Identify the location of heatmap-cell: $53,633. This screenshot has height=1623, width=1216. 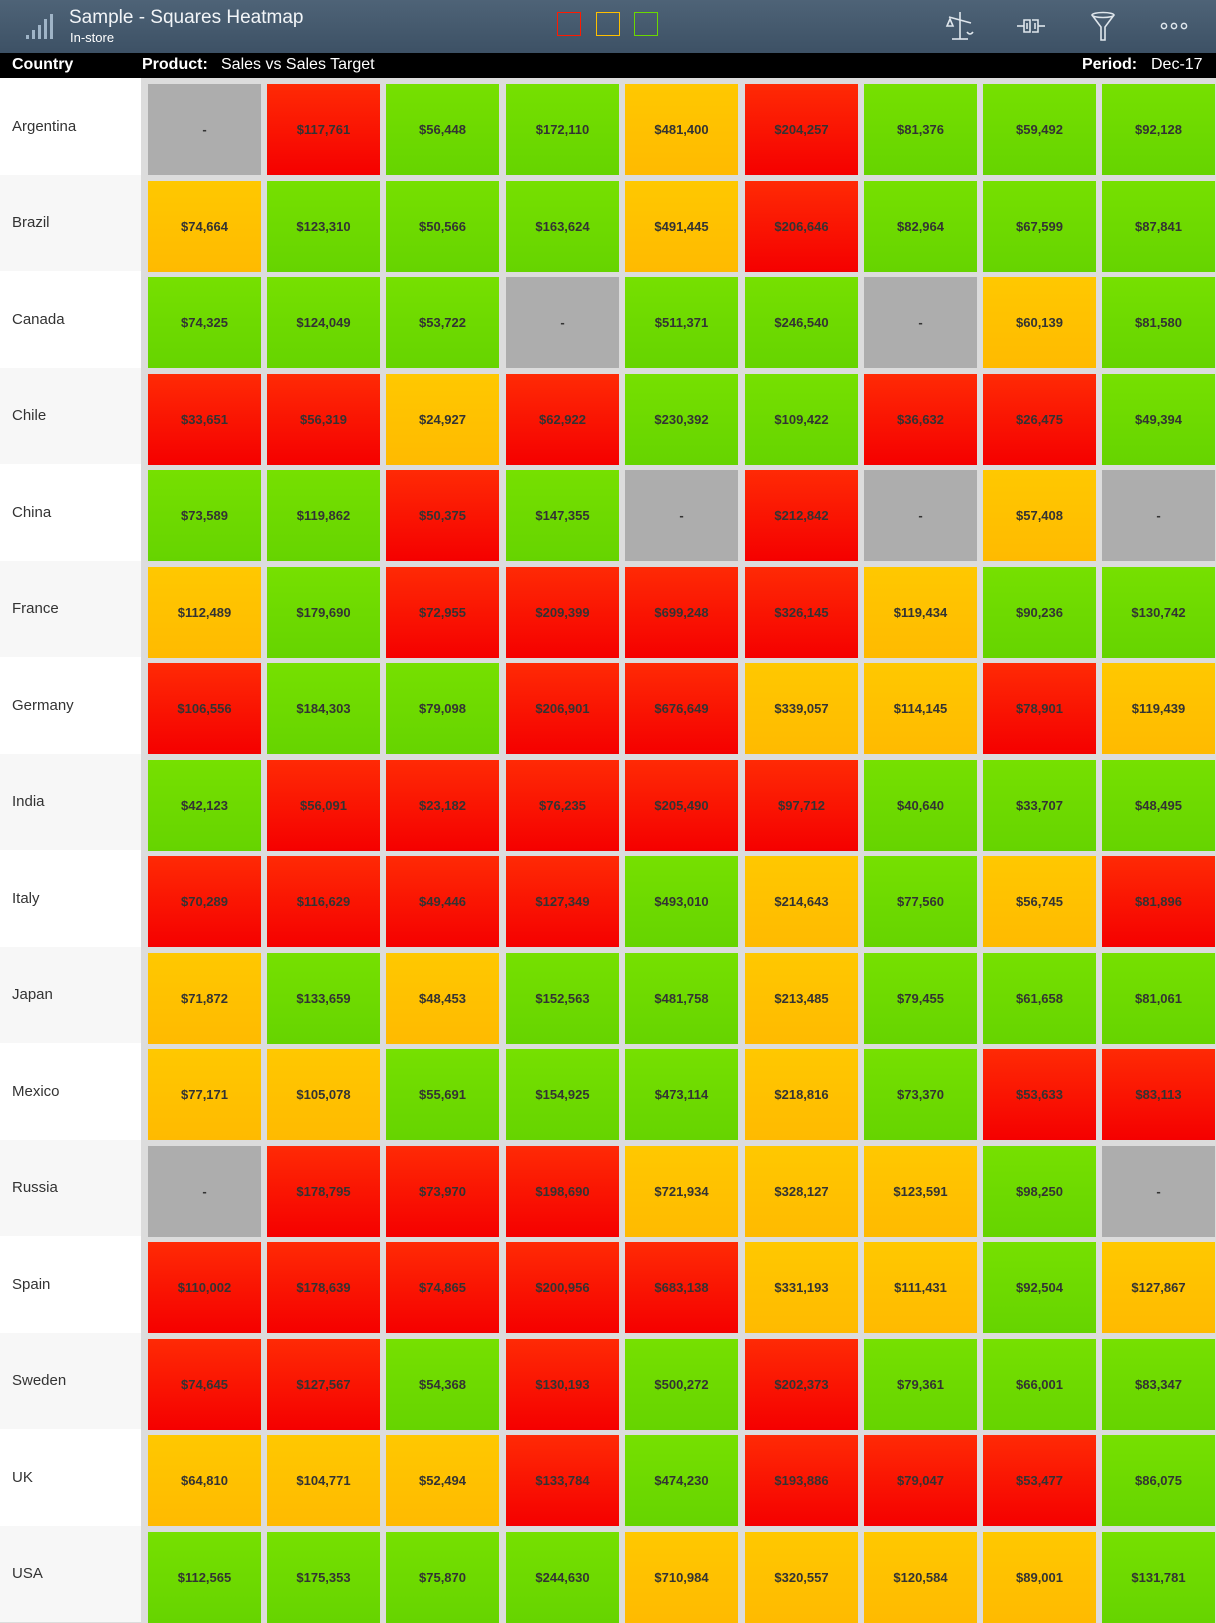
(1039, 1094).